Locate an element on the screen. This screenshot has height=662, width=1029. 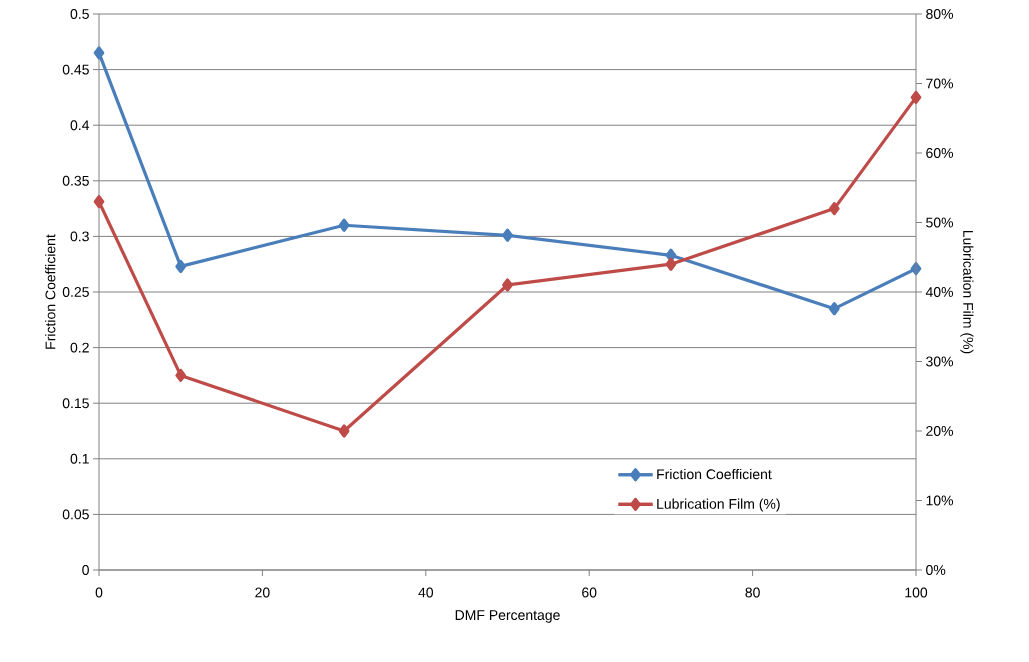
y-tick-label: 0.3 is located at coordinates (79, 236).